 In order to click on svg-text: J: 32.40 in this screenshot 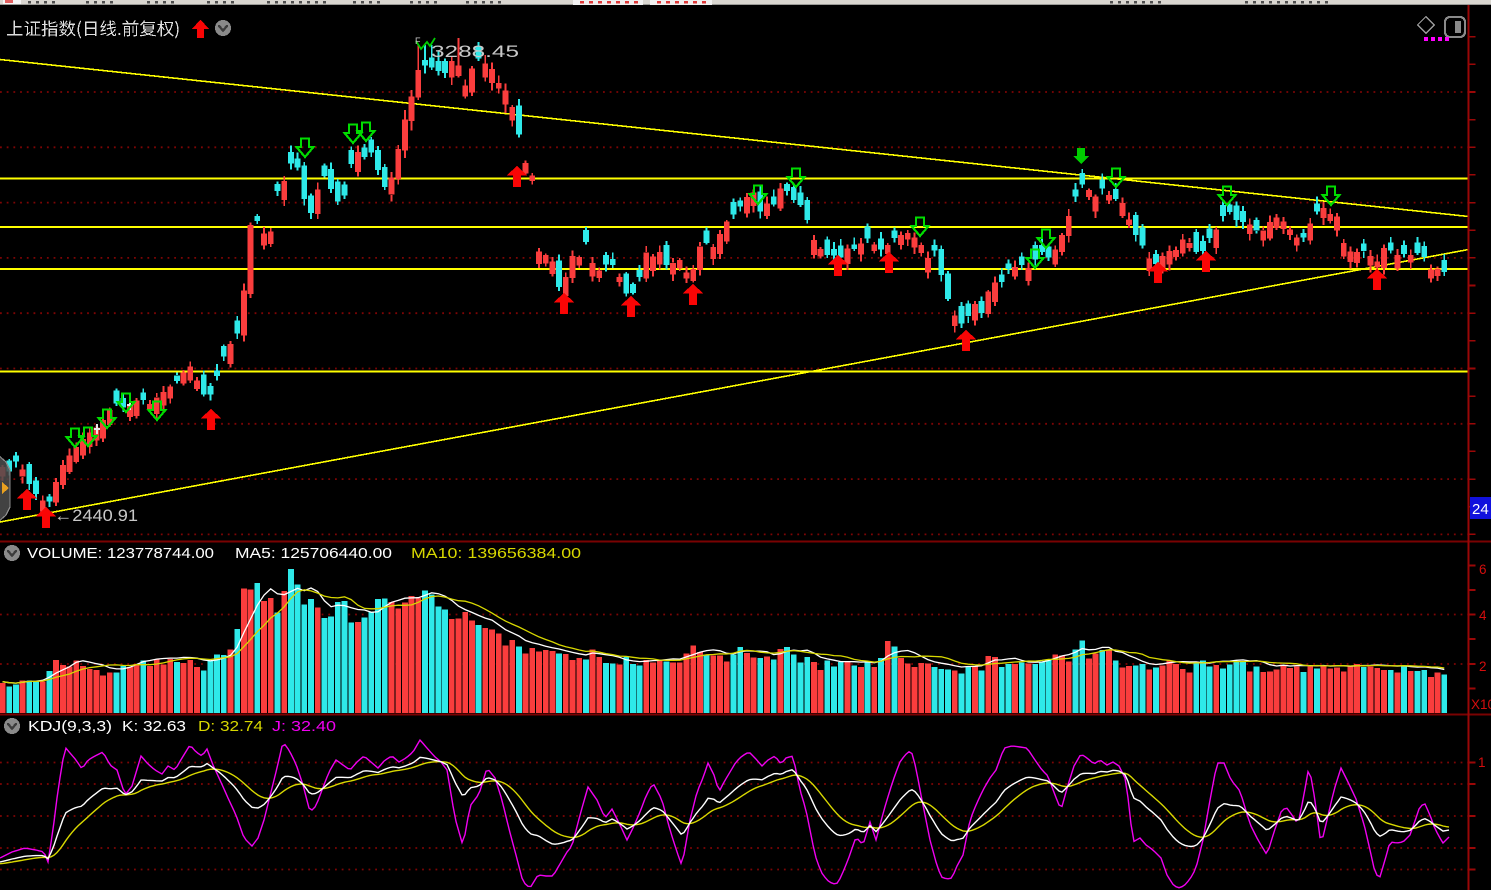, I will do `click(304, 726)`.